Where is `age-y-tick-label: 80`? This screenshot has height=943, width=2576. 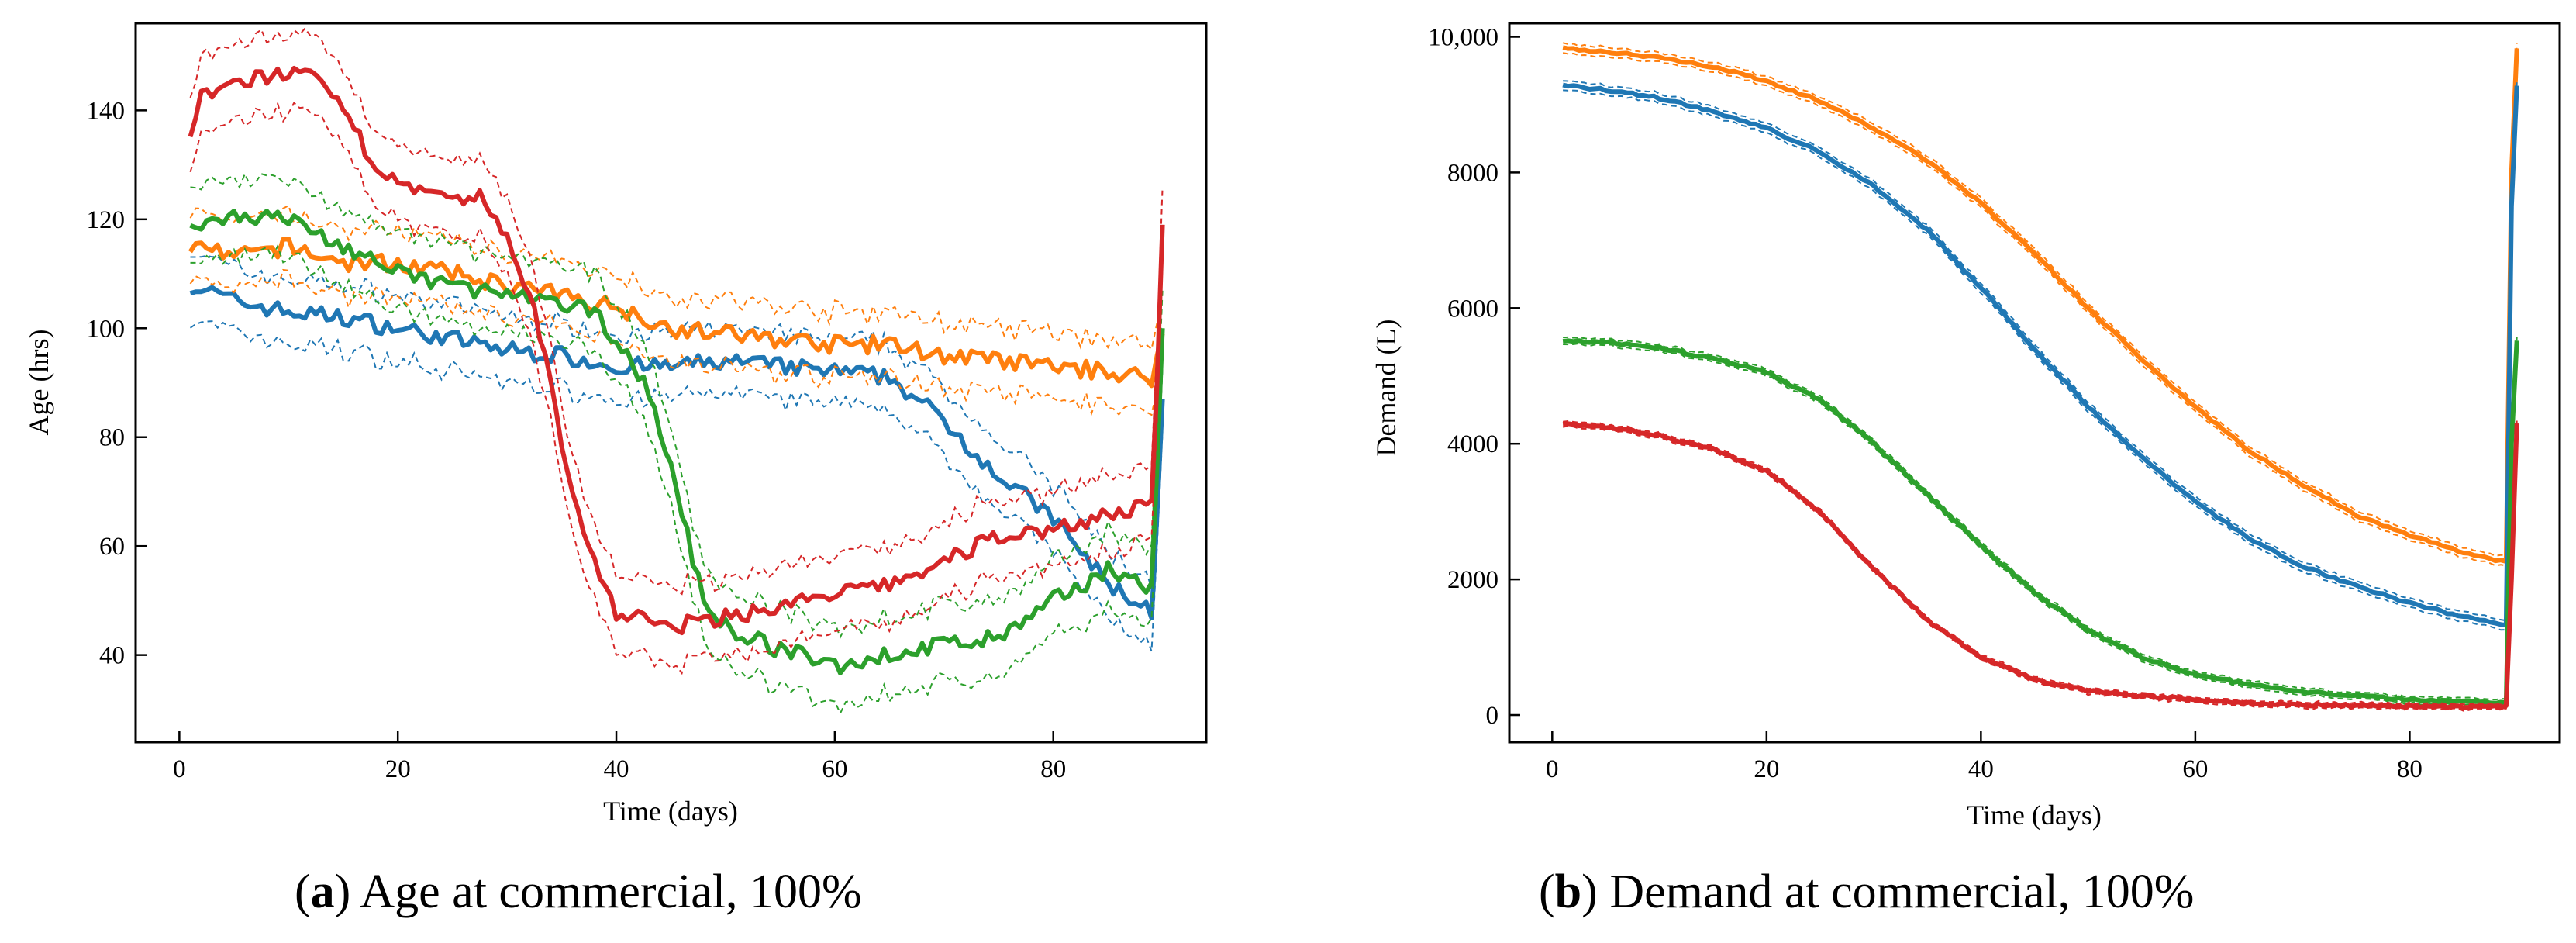
age-y-tick-label: 80 is located at coordinates (112, 438).